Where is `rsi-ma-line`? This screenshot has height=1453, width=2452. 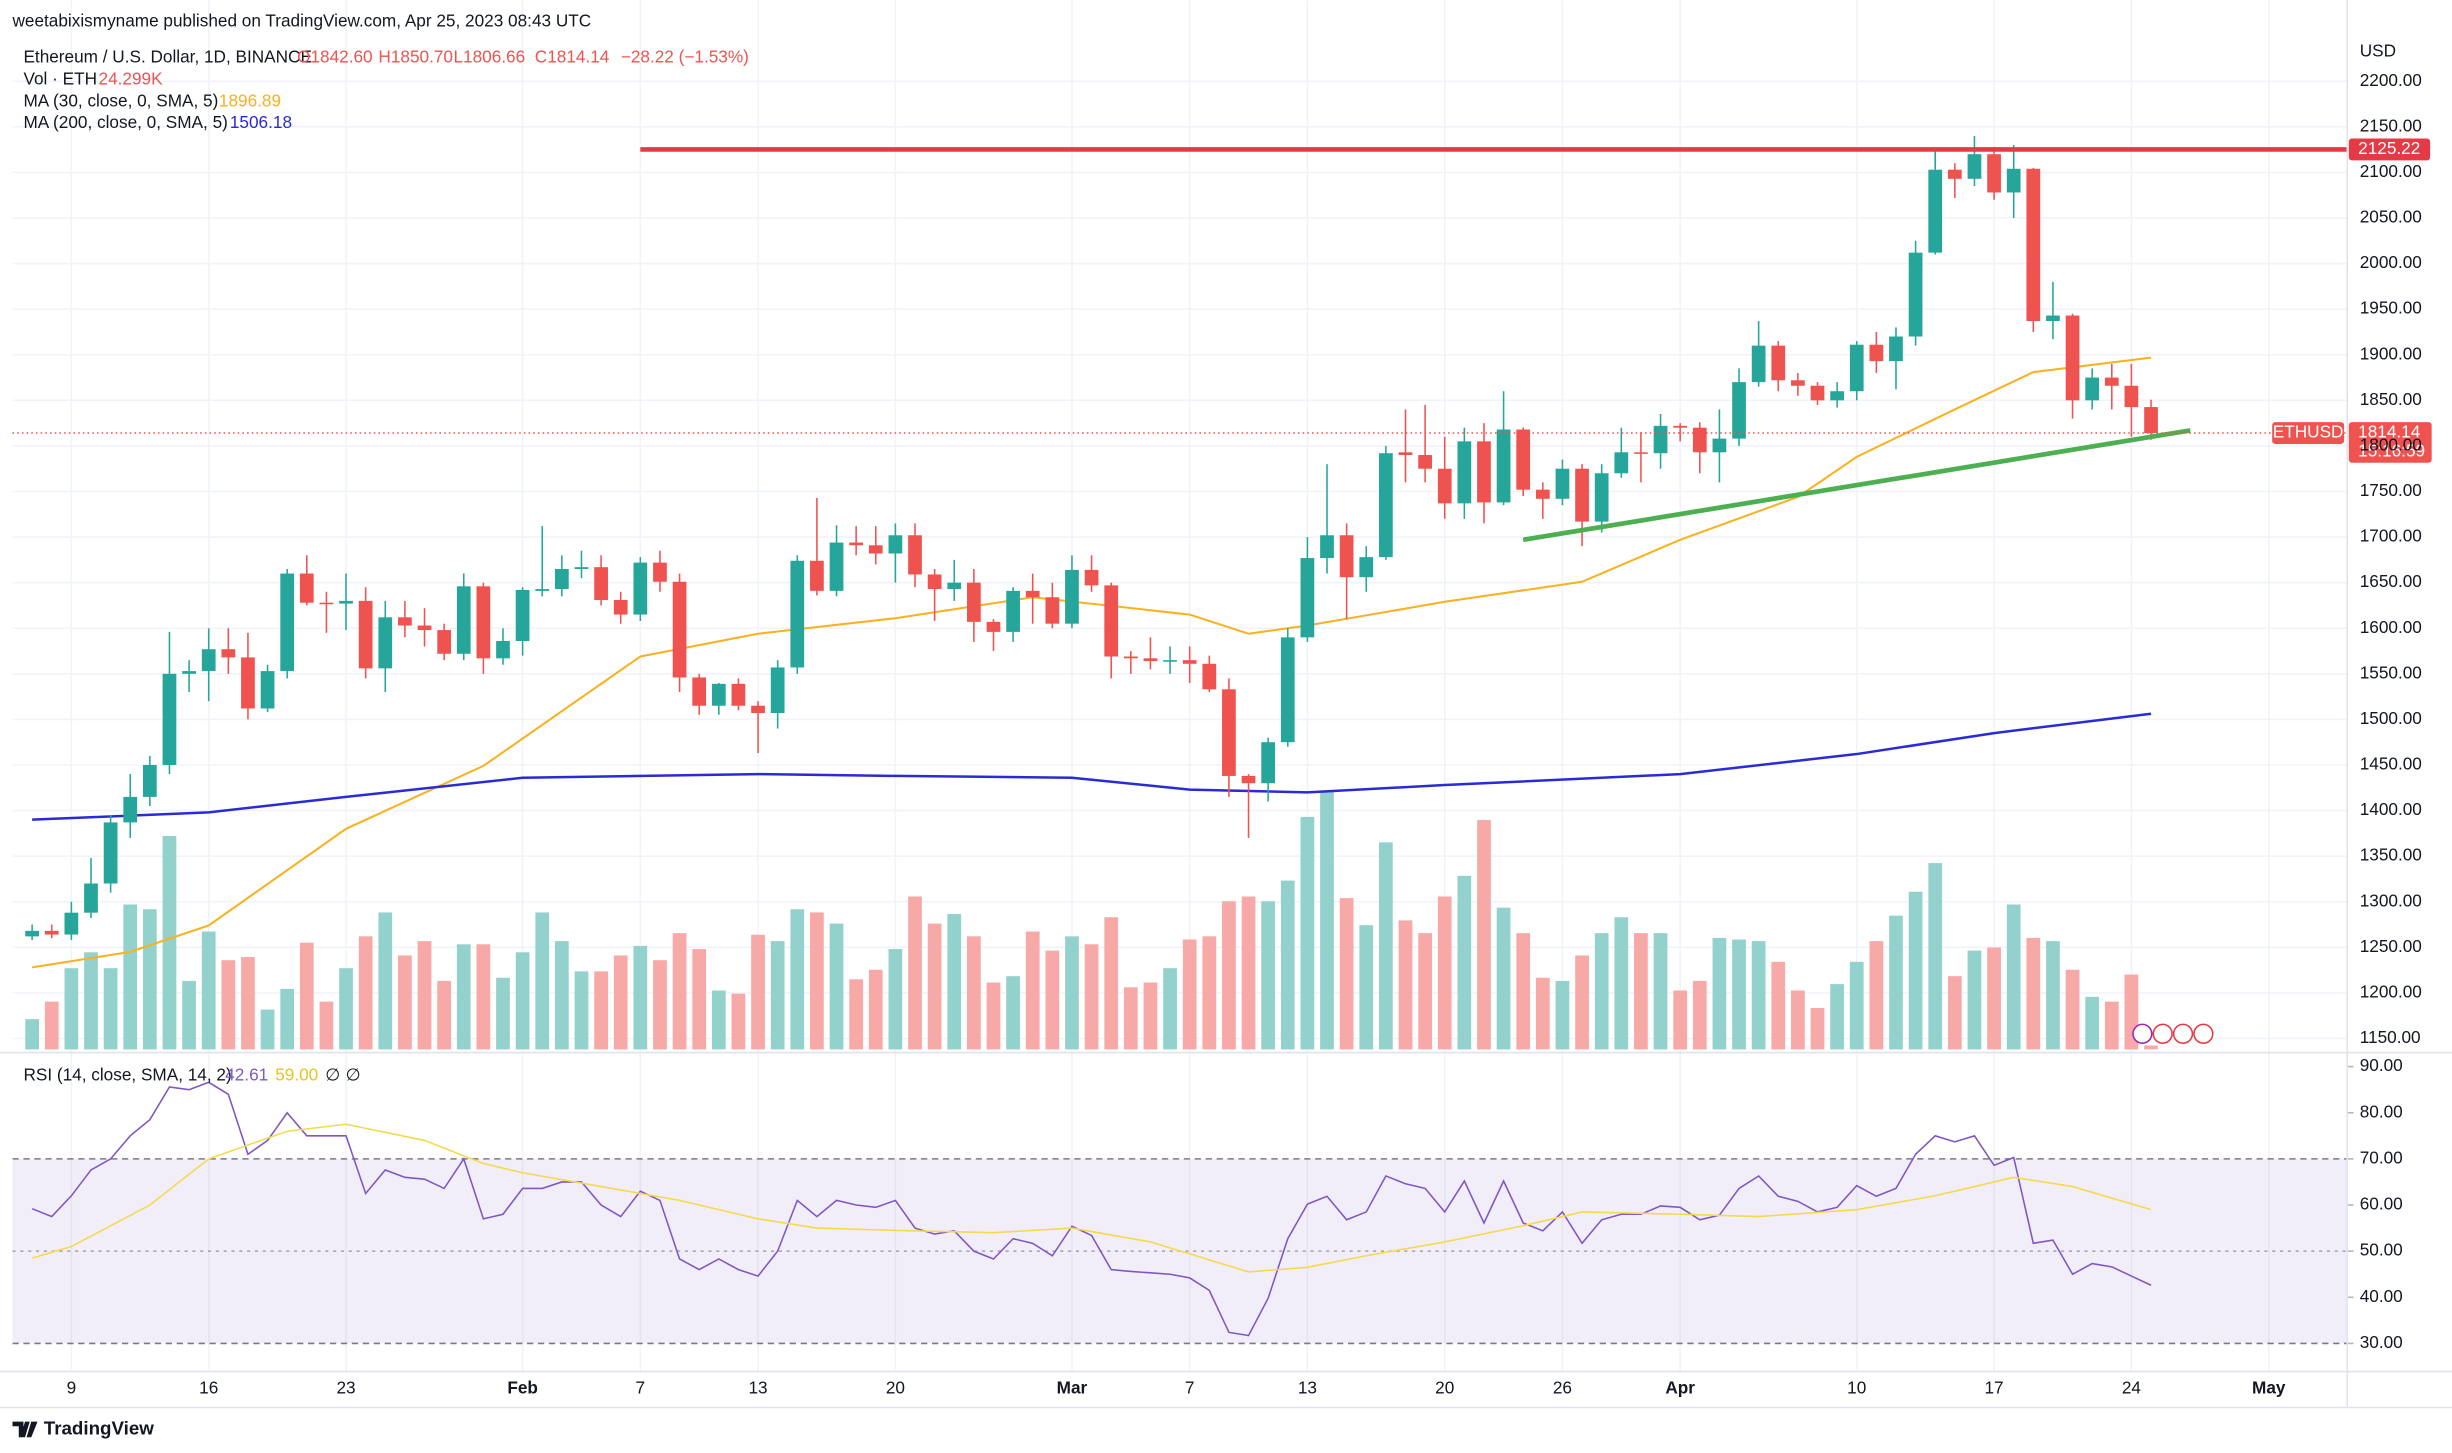 rsi-ma-line is located at coordinates (1091, 1198).